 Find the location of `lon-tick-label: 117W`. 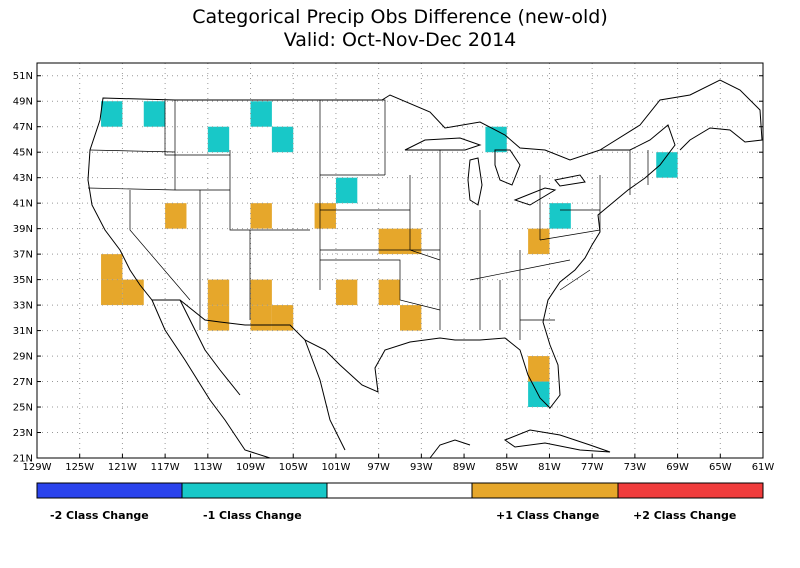

lon-tick-label: 117W is located at coordinates (165, 467).